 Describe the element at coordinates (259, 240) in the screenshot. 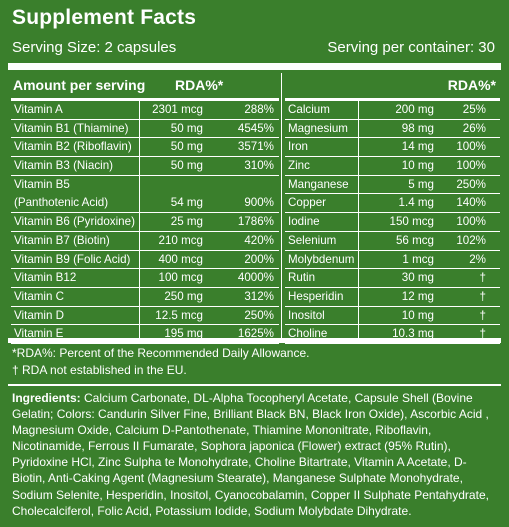

I see `nutrient-rda: 420%` at that location.